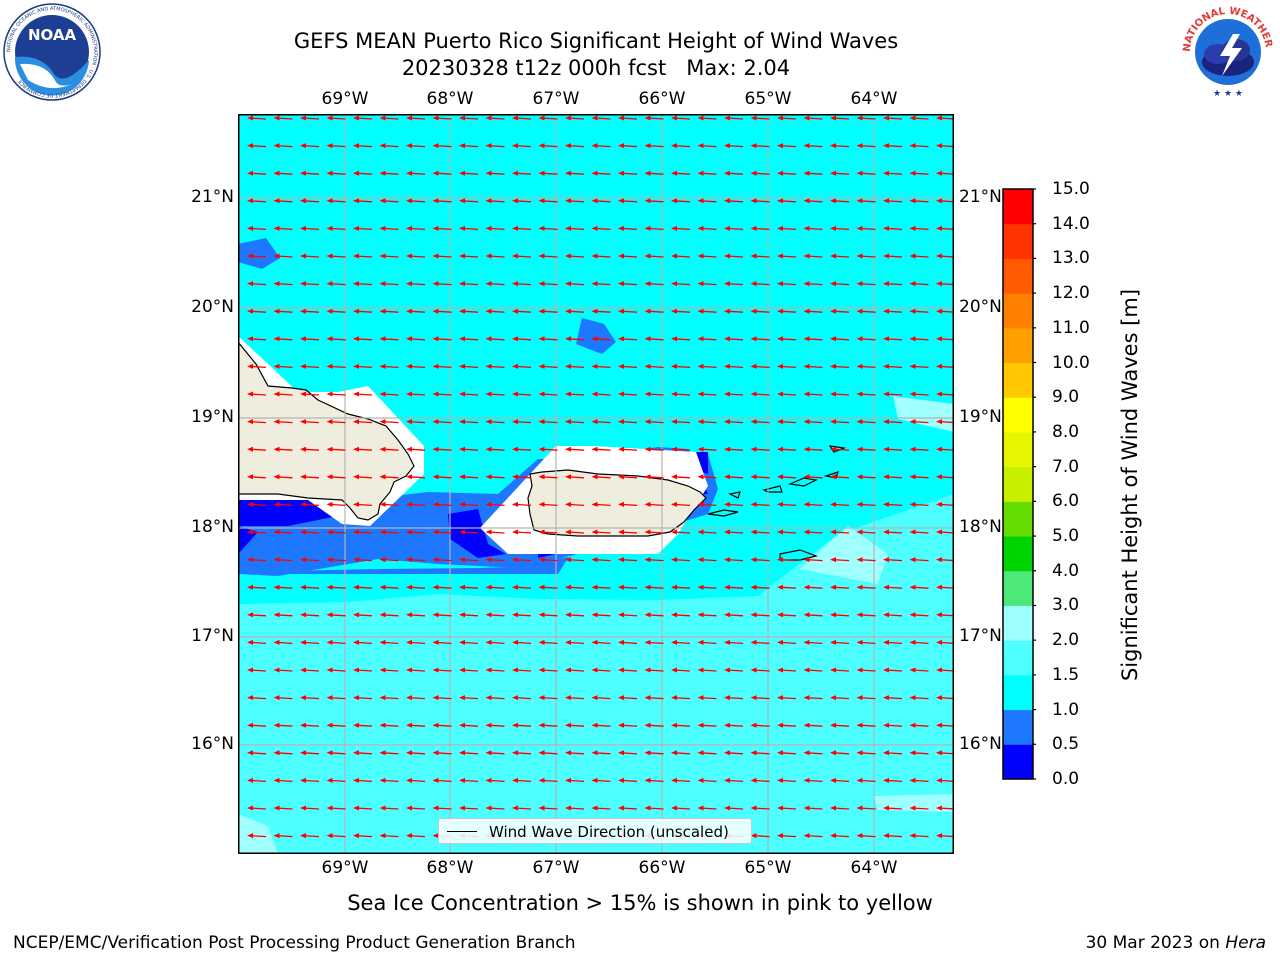 The height and width of the screenshot is (960, 1280). I want to click on colorbar, so click(1019, 484).